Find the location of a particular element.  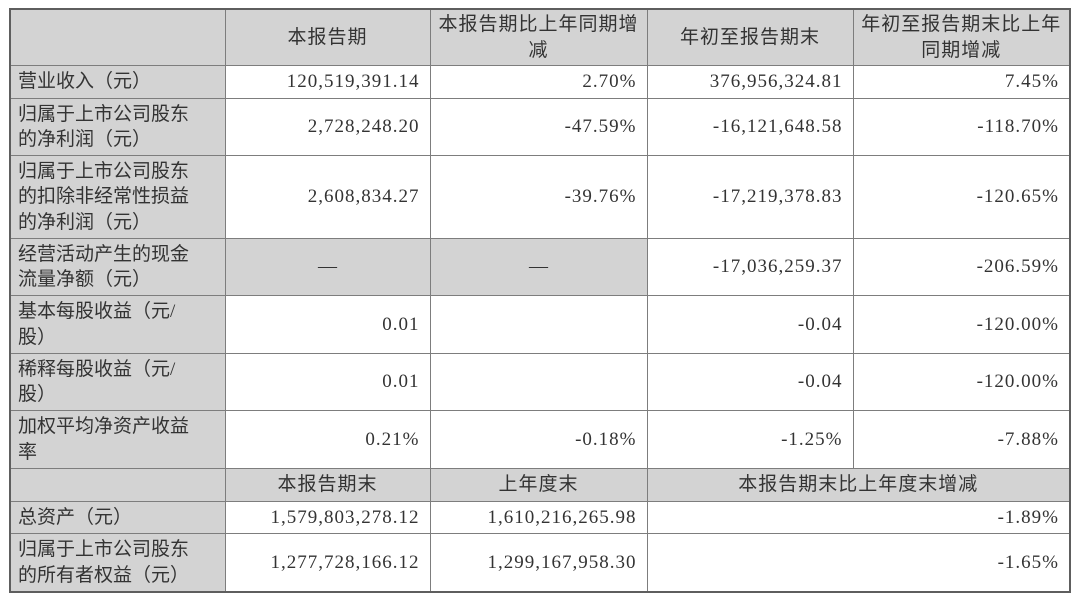

qoq-change-value: -0.18% is located at coordinates (538, 439).